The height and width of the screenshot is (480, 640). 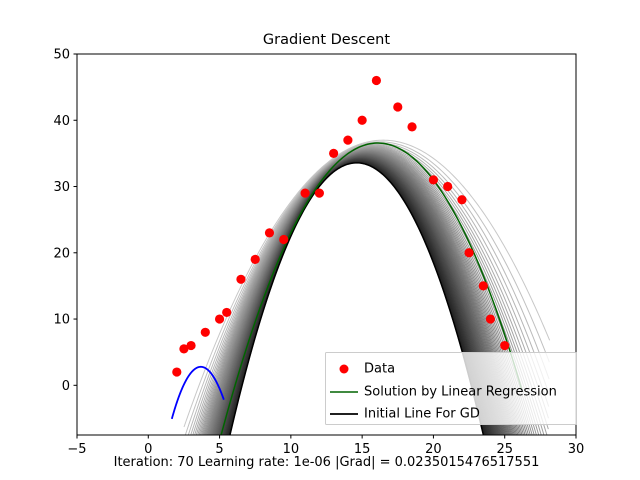 I want to click on x-tick-label: 0, so click(x=148, y=449).